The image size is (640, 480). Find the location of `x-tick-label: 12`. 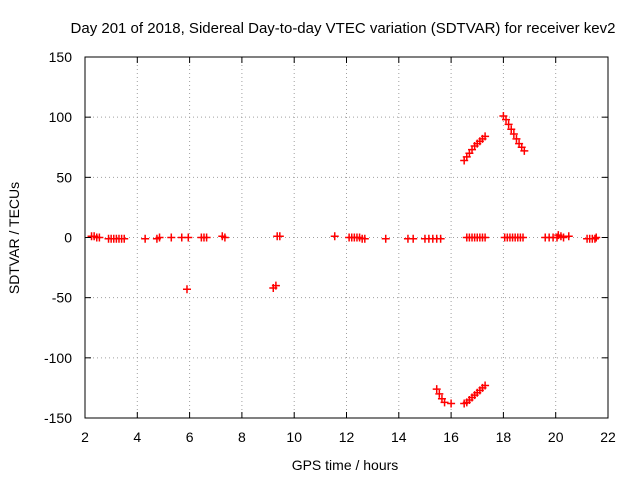

x-tick-label: 12 is located at coordinates (347, 437).